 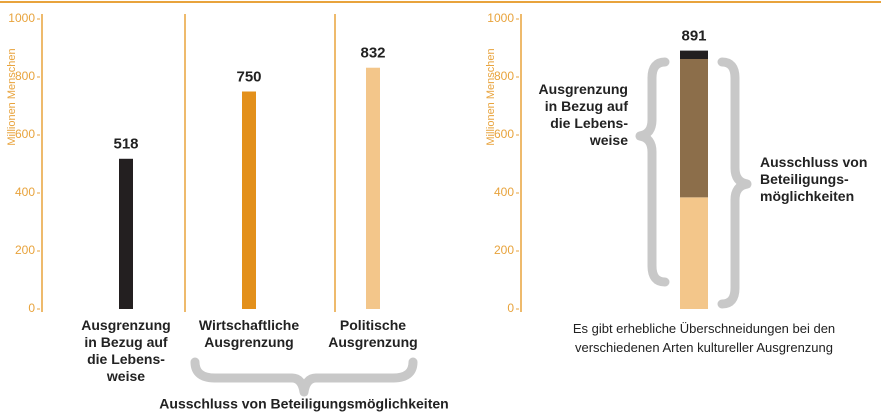 What do you see at coordinates (125, 350) in the screenshot?
I see `x-tick-label: Ausgrenzung in Bezug auf die Lebens-weise` at bounding box center [125, 350].